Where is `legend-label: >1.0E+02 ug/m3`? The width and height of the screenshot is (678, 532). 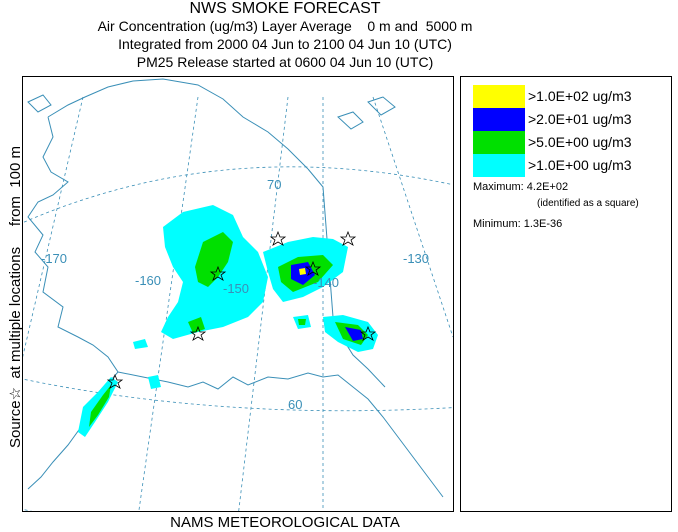
legend-label: >1.0E+02 ug/m3 is located at coordinates (580, 96).